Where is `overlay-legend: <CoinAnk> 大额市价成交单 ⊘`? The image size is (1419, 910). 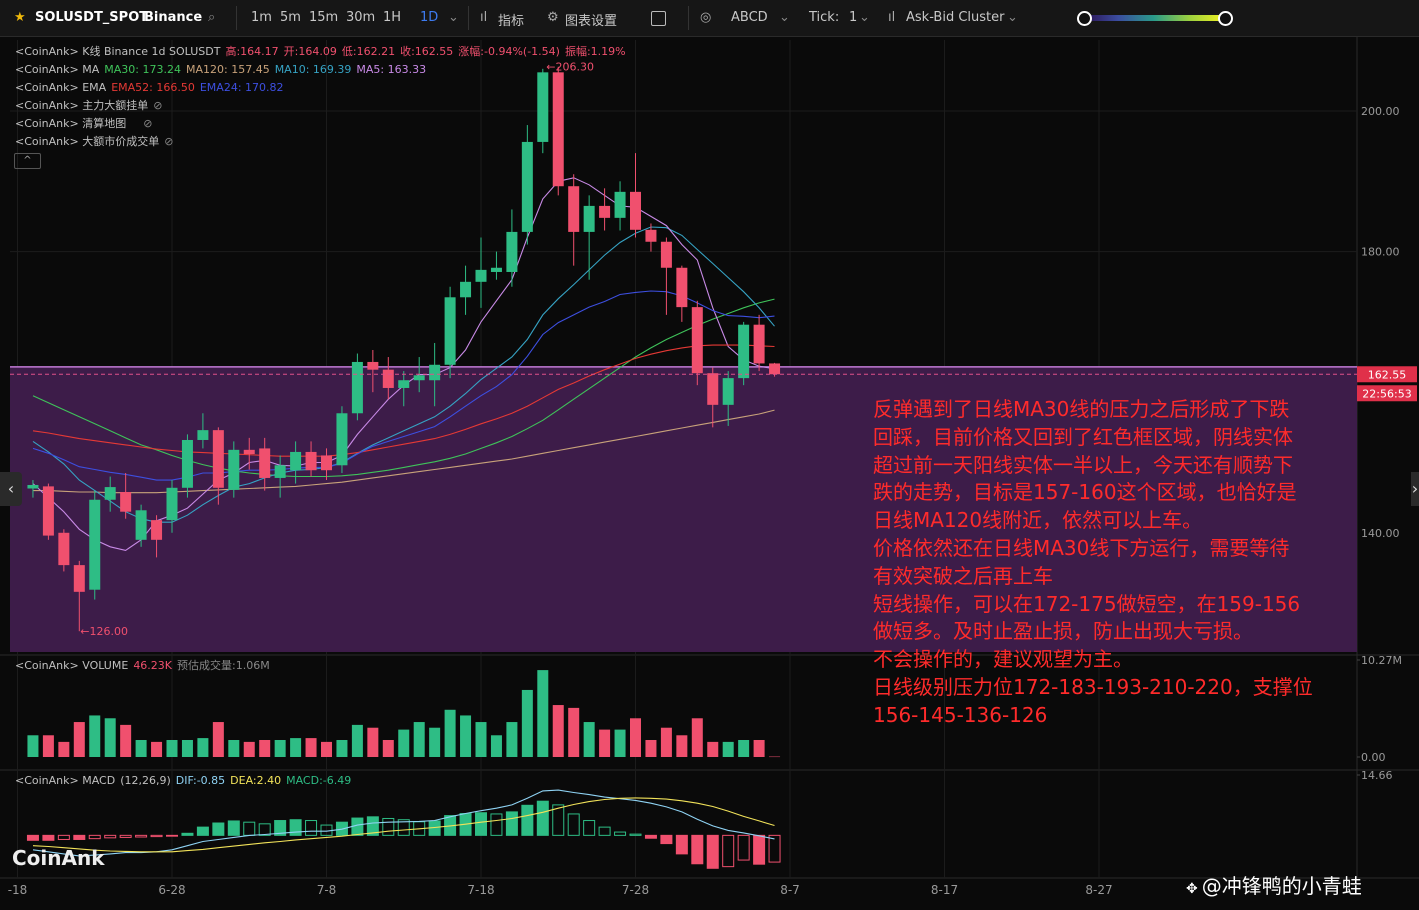 overlay-legend: <CoinAnk> 大额市价成交单 ⊘ is located at coordinates (96, 142).